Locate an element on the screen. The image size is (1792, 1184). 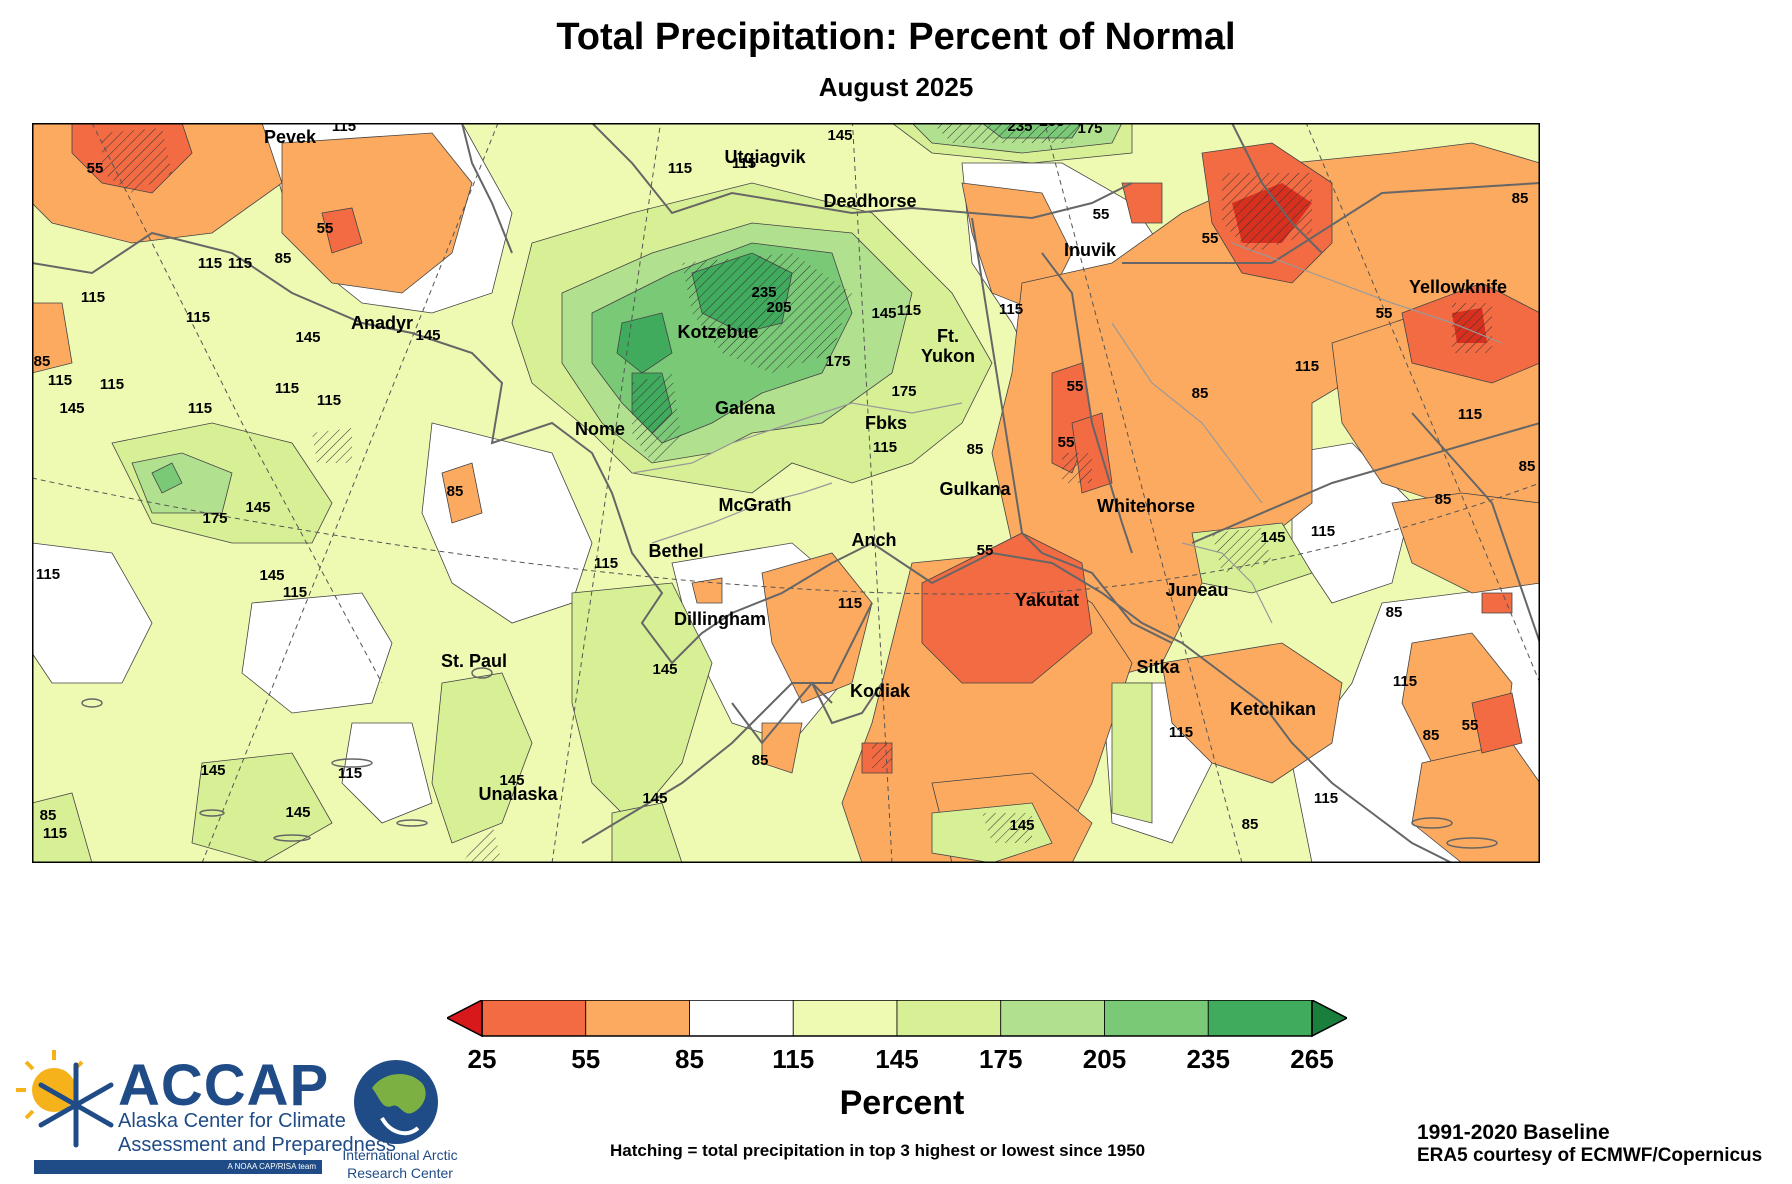
city-label: Yakutat is located at coordinates (1047, 600).